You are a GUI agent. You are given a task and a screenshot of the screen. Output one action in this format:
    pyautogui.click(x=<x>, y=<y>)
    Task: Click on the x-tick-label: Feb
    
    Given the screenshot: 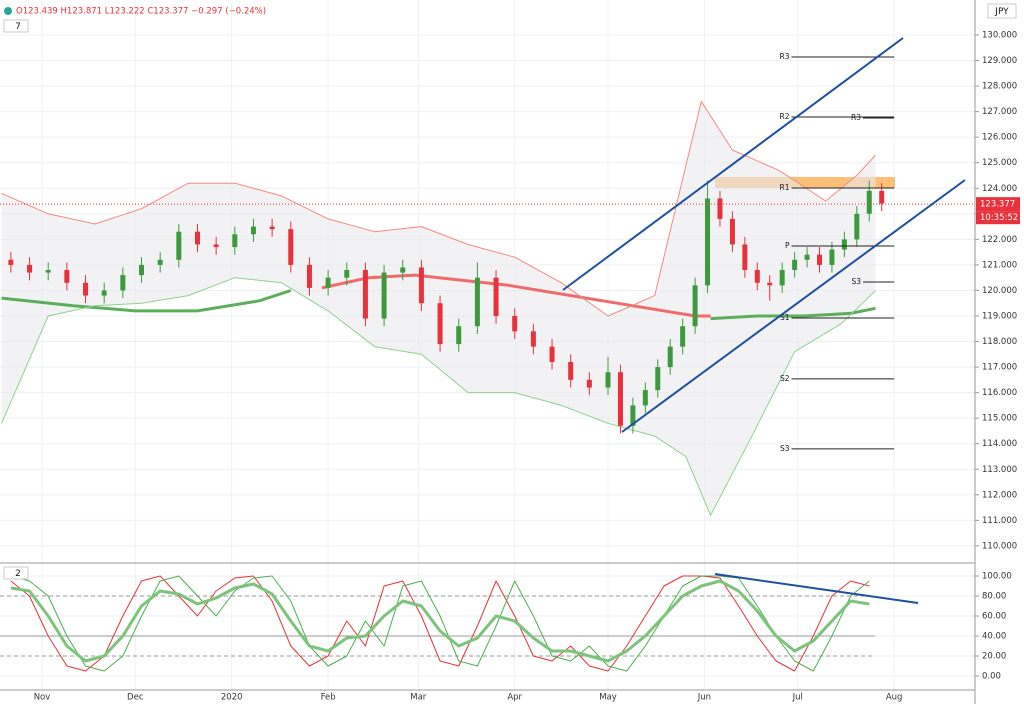 What is the action you would take?
    pyautogui.click(x=328, y=698)
    